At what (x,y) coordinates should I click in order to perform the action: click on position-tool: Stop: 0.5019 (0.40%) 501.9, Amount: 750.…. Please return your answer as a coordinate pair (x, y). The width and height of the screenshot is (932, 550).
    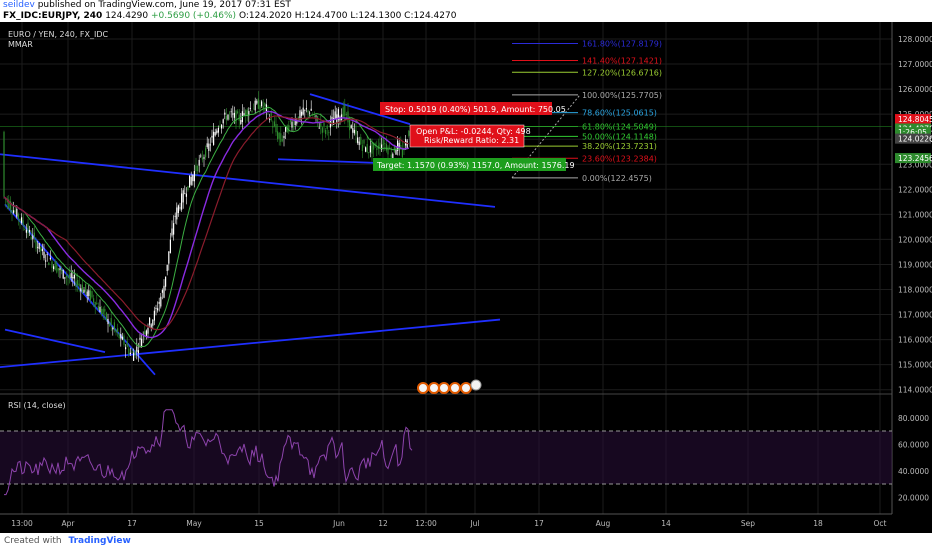
    Looking at the image, I should click on (474, 136).